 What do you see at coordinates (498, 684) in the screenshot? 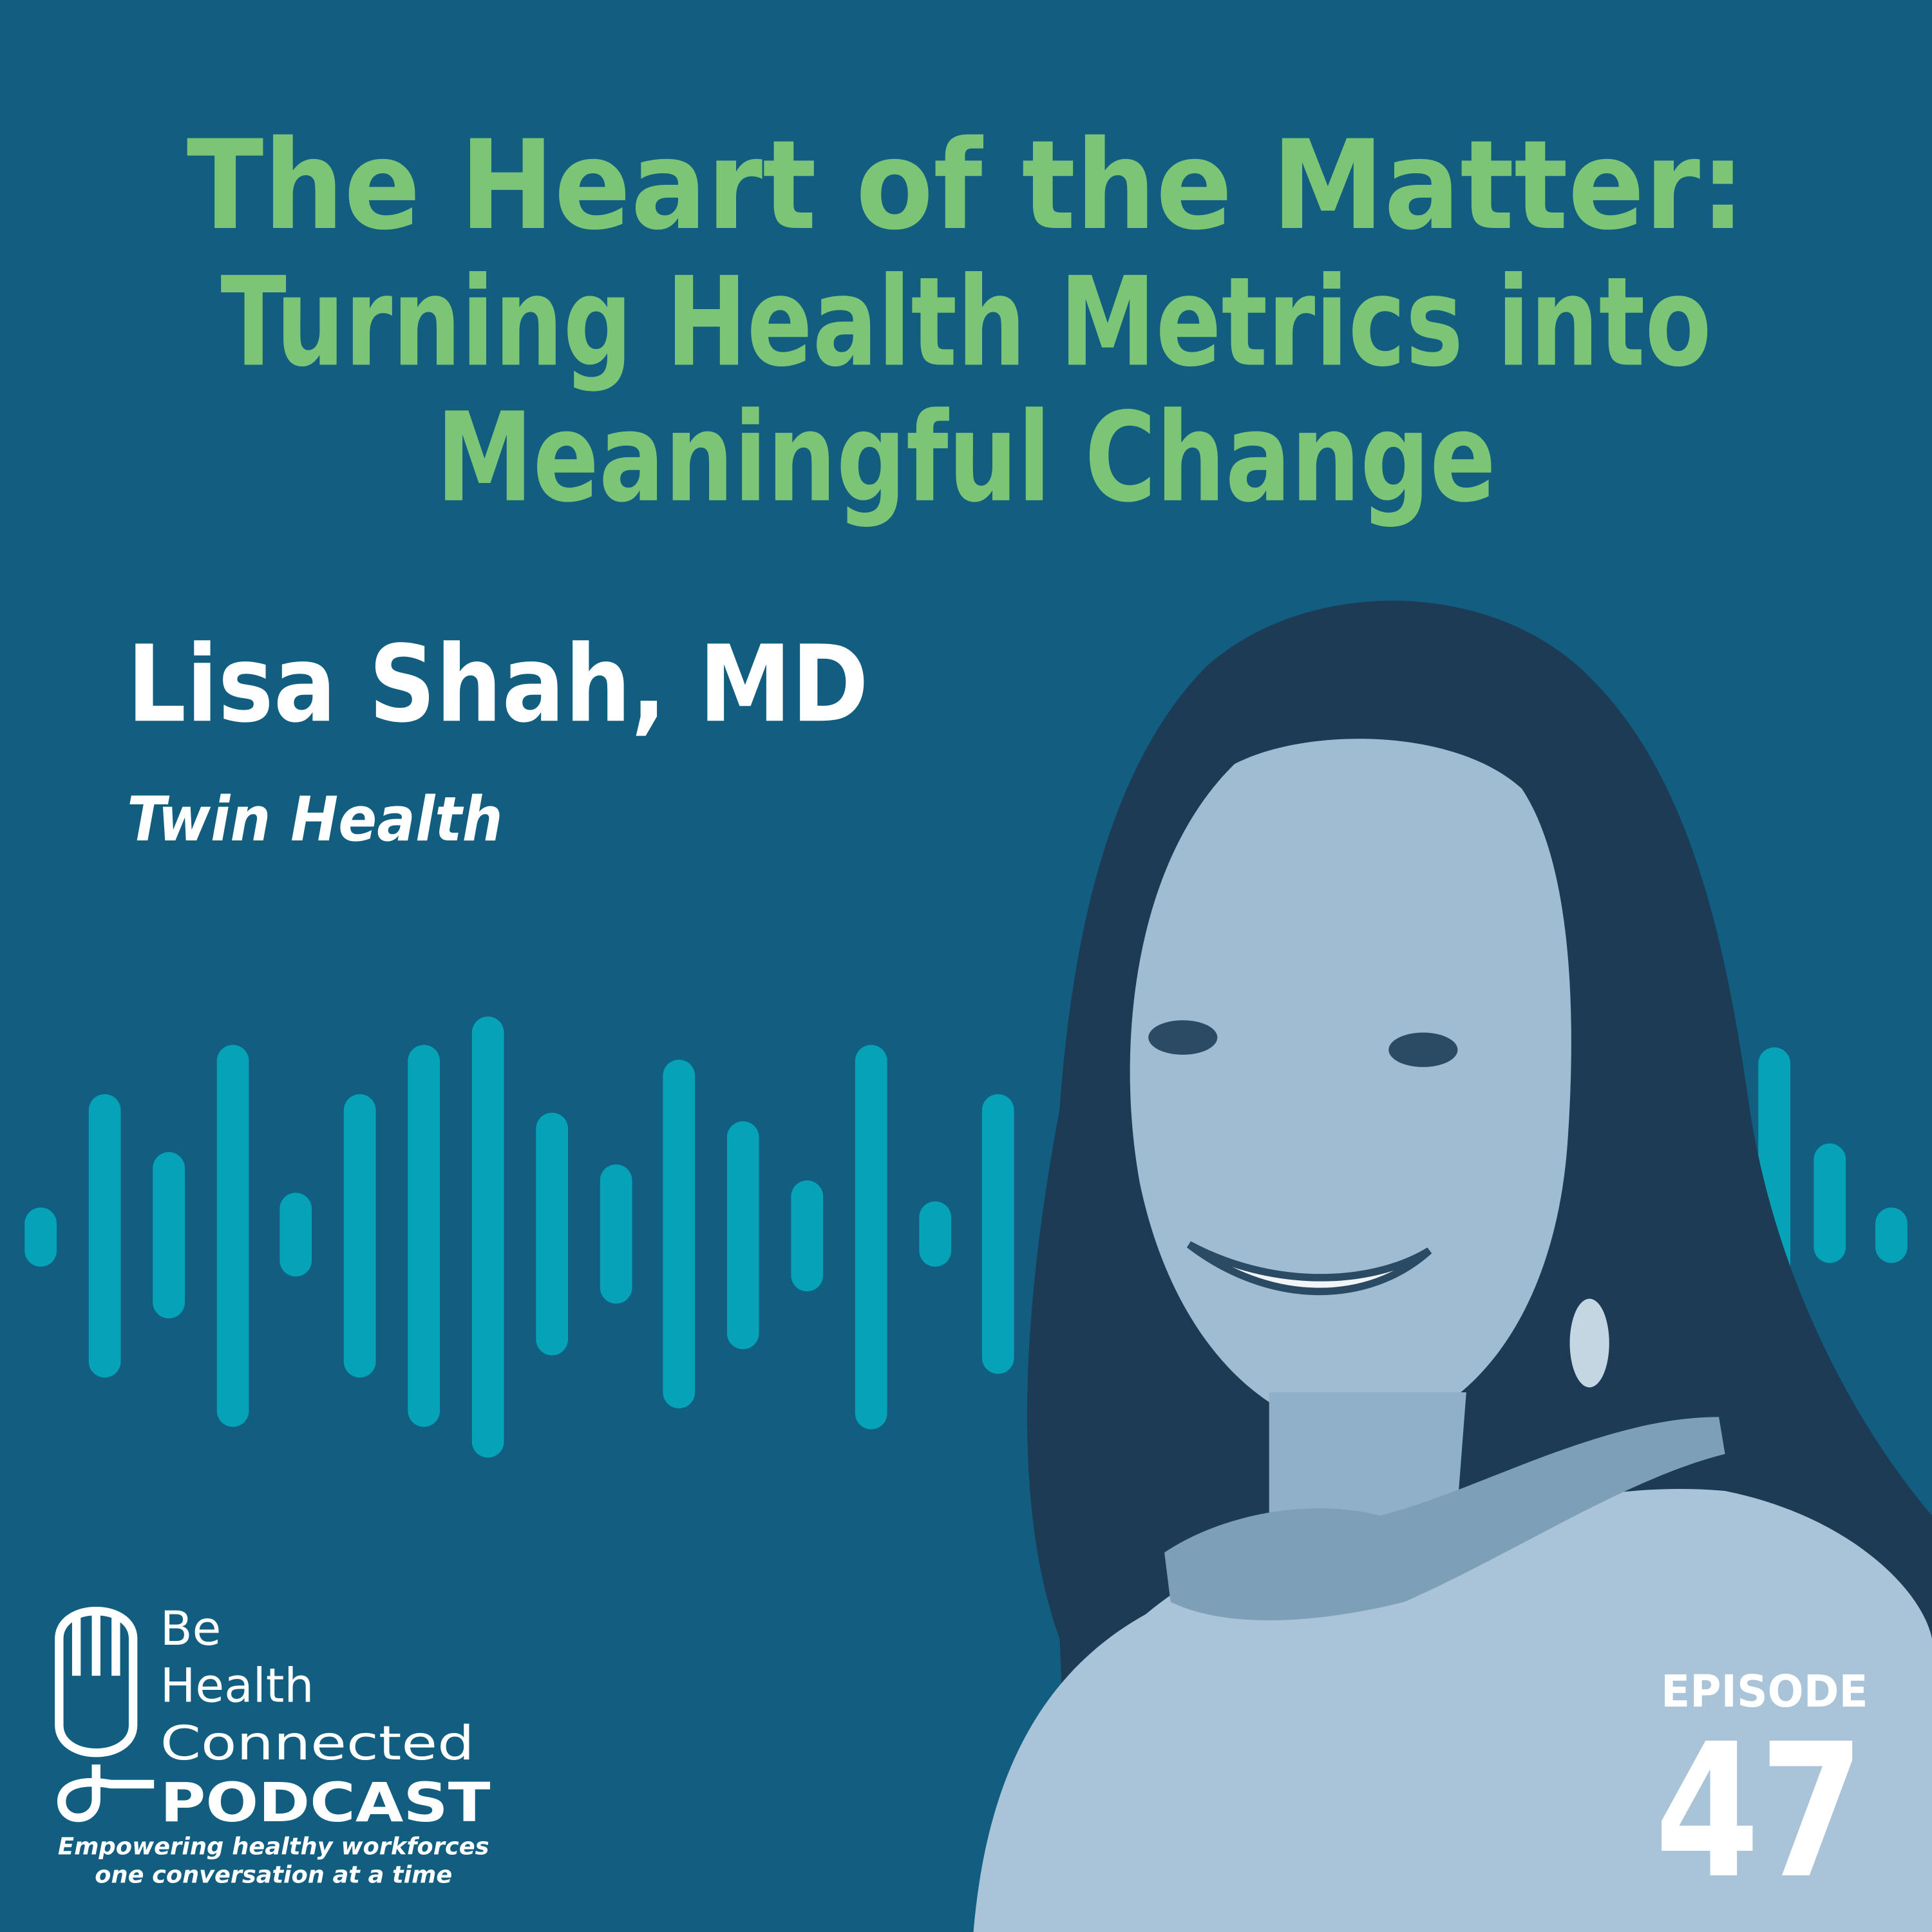
I see `guest-name: Lisa Shah, MD` at bounding box center [498, 684].